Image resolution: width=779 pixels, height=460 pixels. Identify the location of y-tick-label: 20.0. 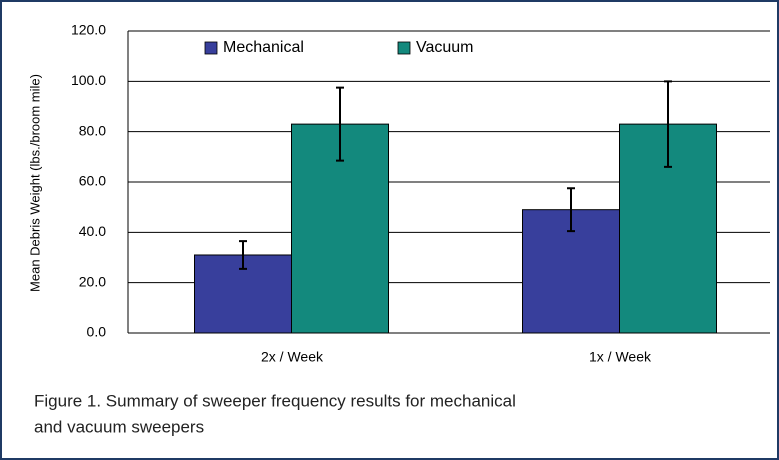
(92, 281).